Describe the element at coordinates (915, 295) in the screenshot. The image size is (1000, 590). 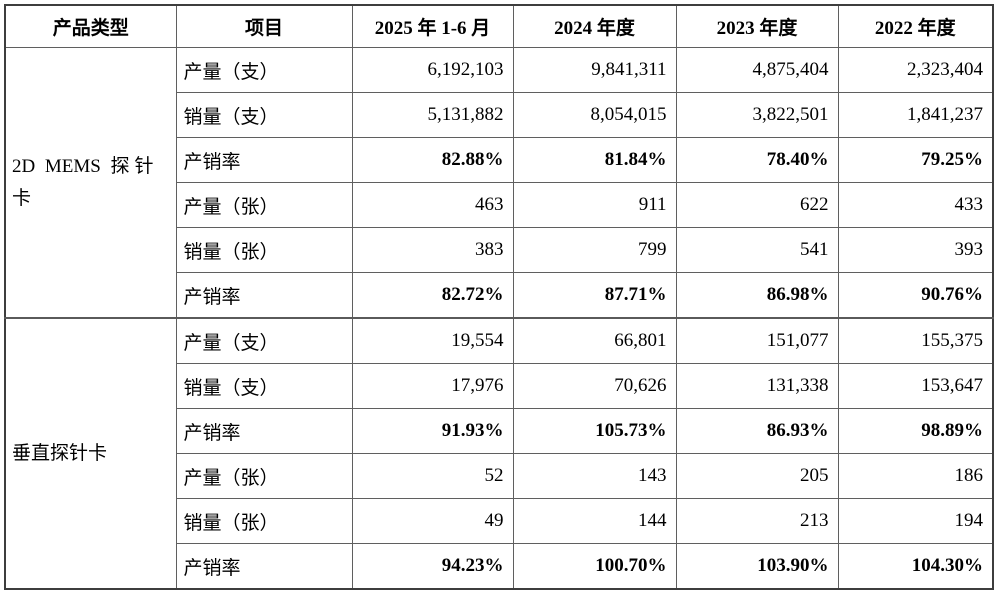
I see `value-cell: 90.76%` at that location.